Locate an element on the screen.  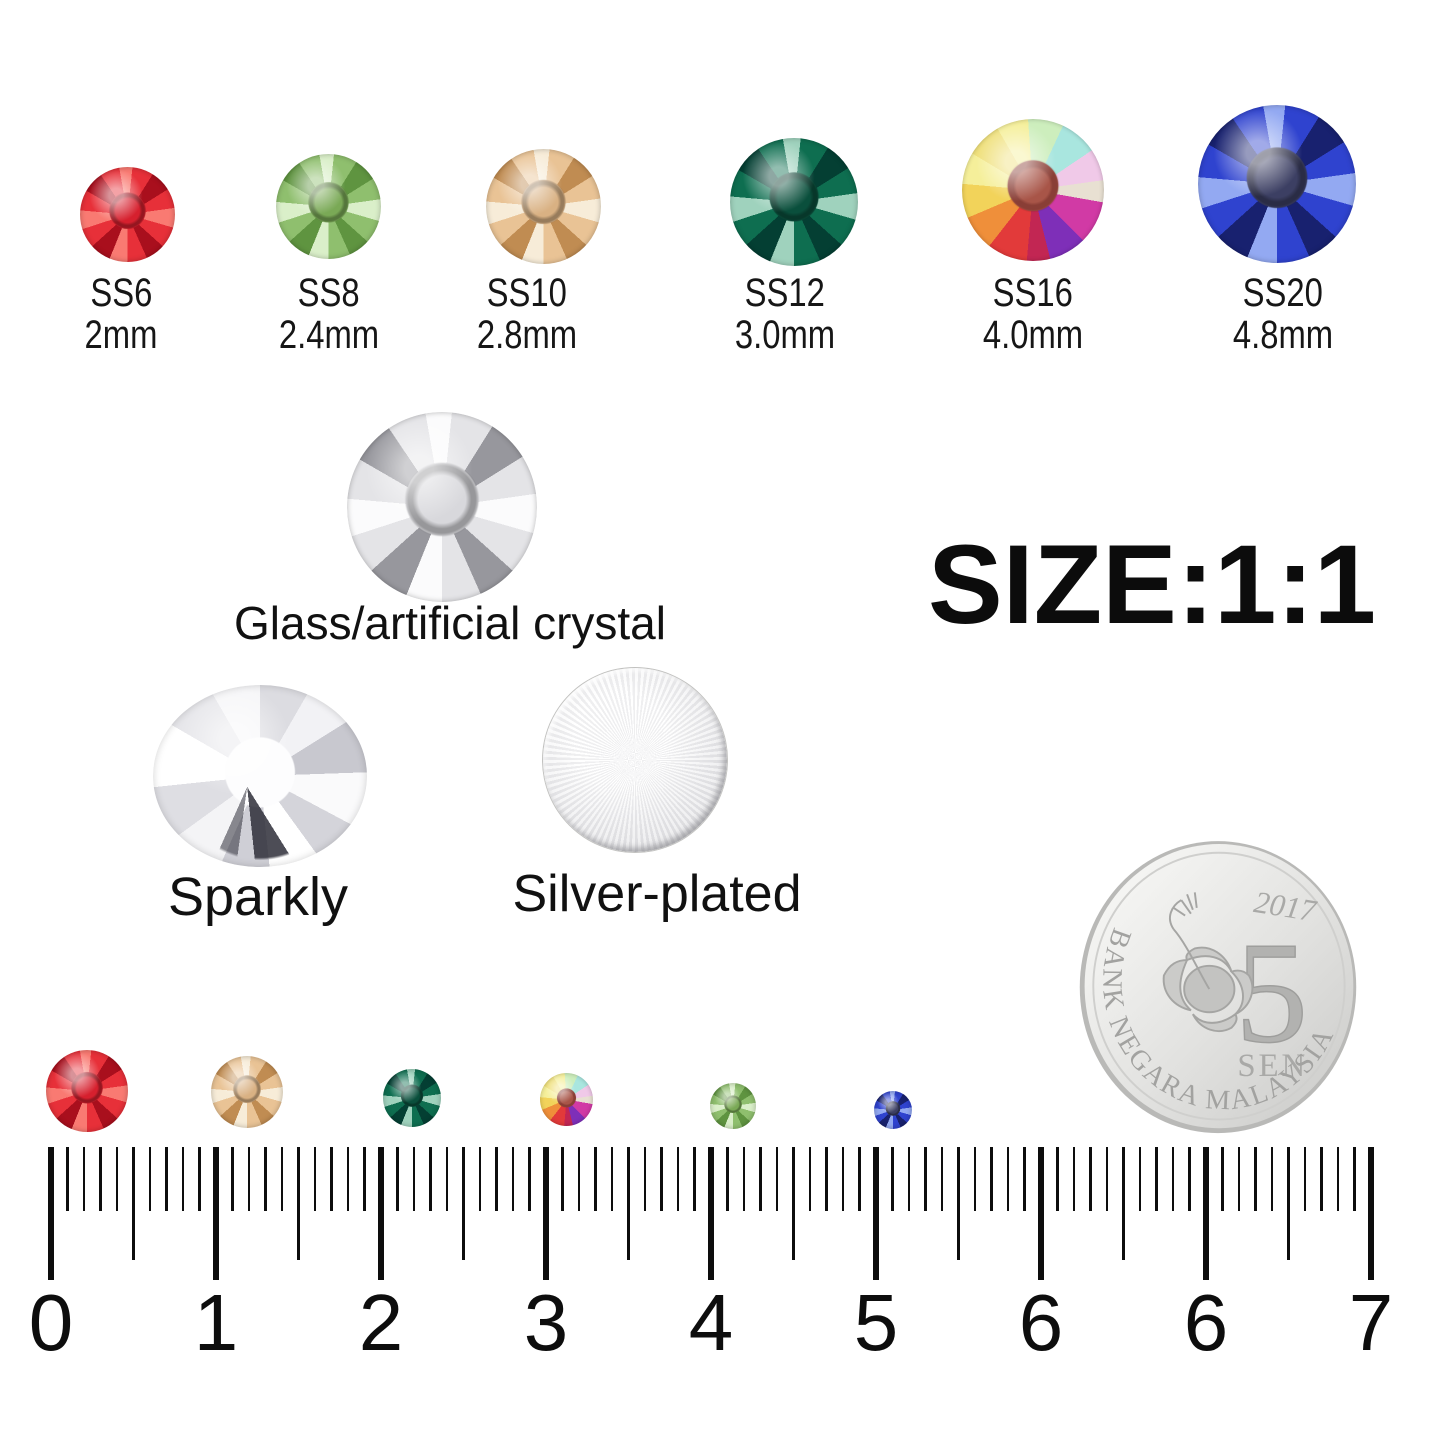
mm-size: 4.0mm is located at coordinates (1033, 335).